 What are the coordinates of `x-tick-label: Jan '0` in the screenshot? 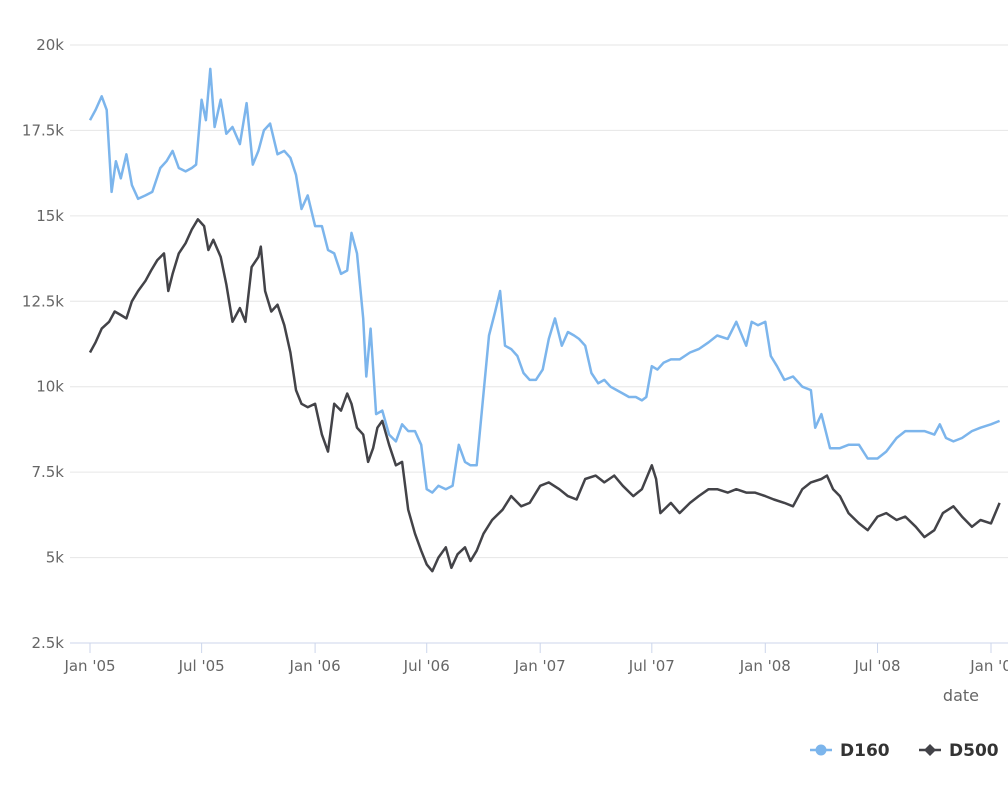 It's located at (988, 666).